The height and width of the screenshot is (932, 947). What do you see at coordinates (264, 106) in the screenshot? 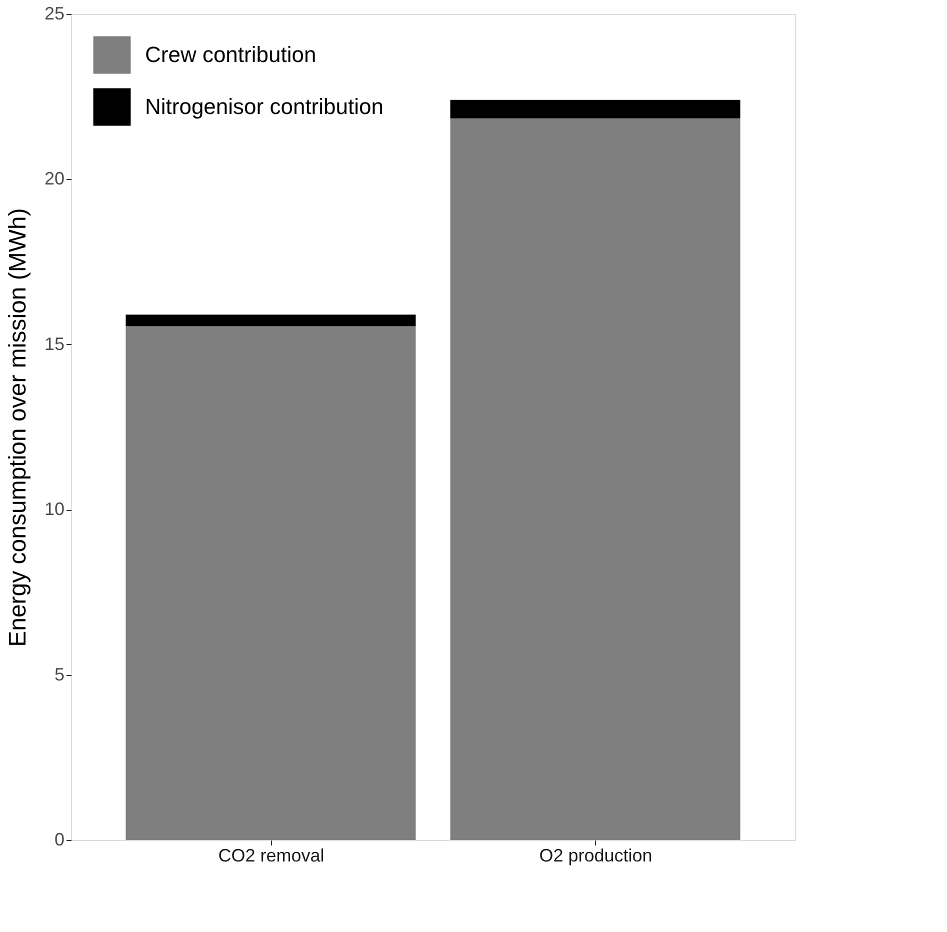
I see `legend-label: Nitrogenisor contribution` at bounding box center [264, 106].